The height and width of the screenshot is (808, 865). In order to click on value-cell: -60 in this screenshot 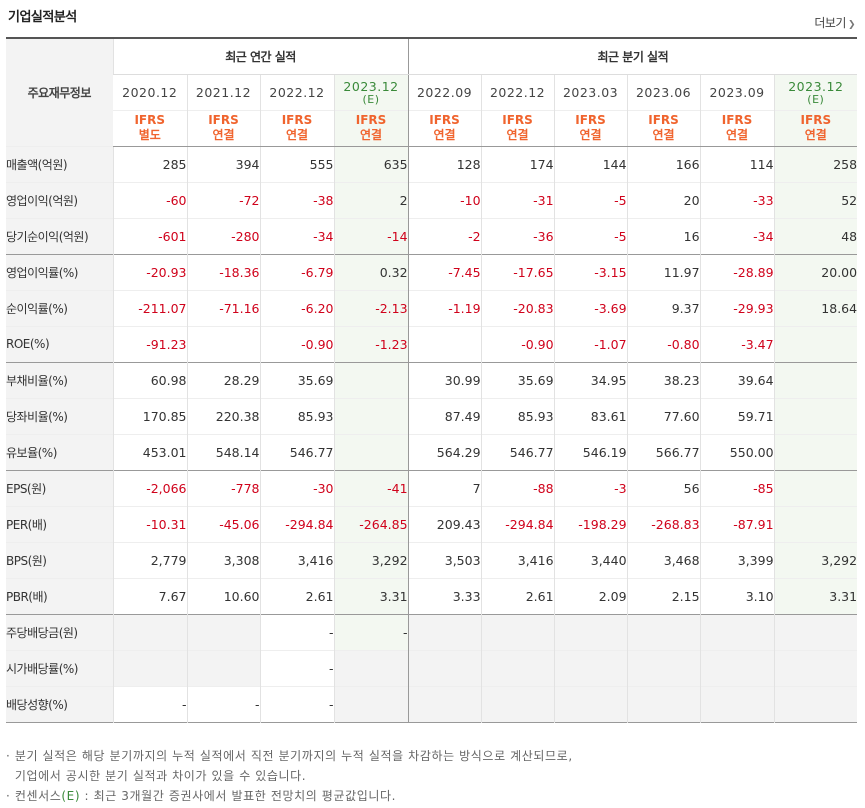, I will do `click(149, 199)`.